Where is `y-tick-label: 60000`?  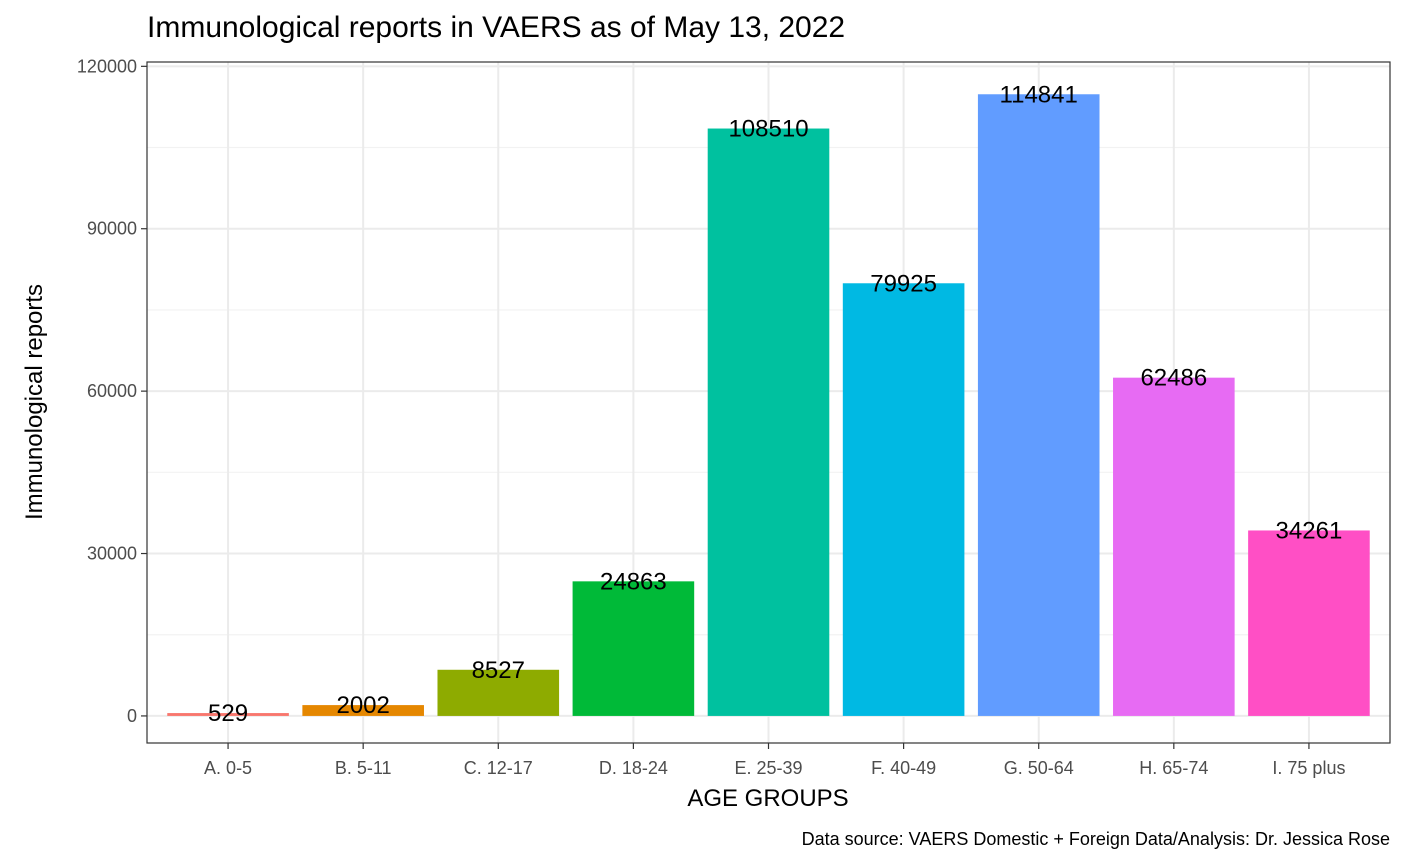 y-tick-label: 60000 is located at coordinates (112, 391).